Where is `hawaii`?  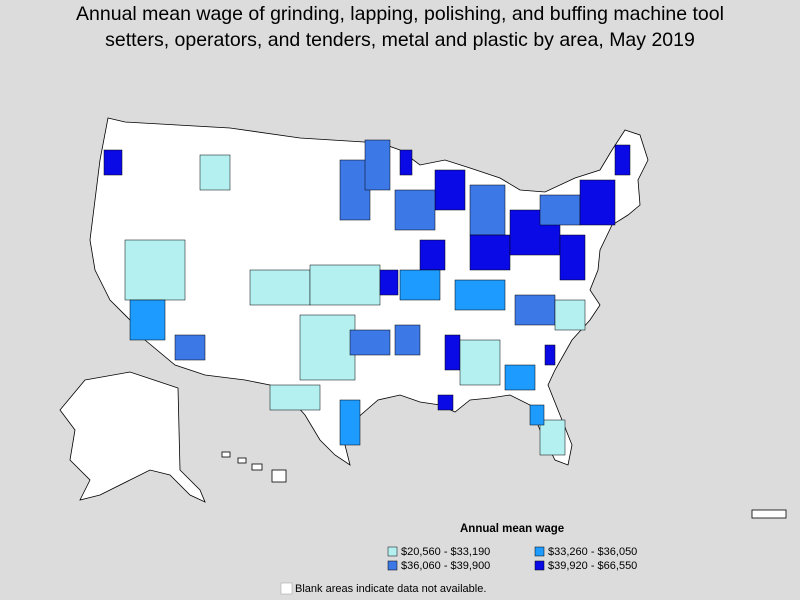 hawaii is located at coordinates (254, 467).